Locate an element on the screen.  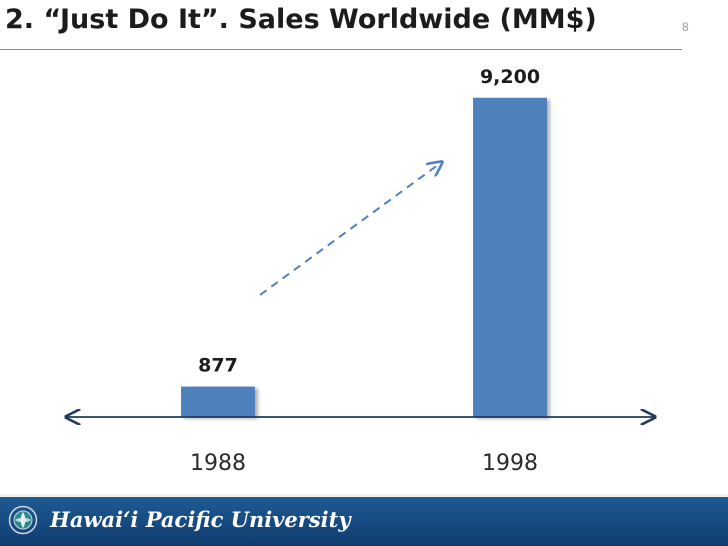
university-seal-icon is located at coordinates (23, 520).